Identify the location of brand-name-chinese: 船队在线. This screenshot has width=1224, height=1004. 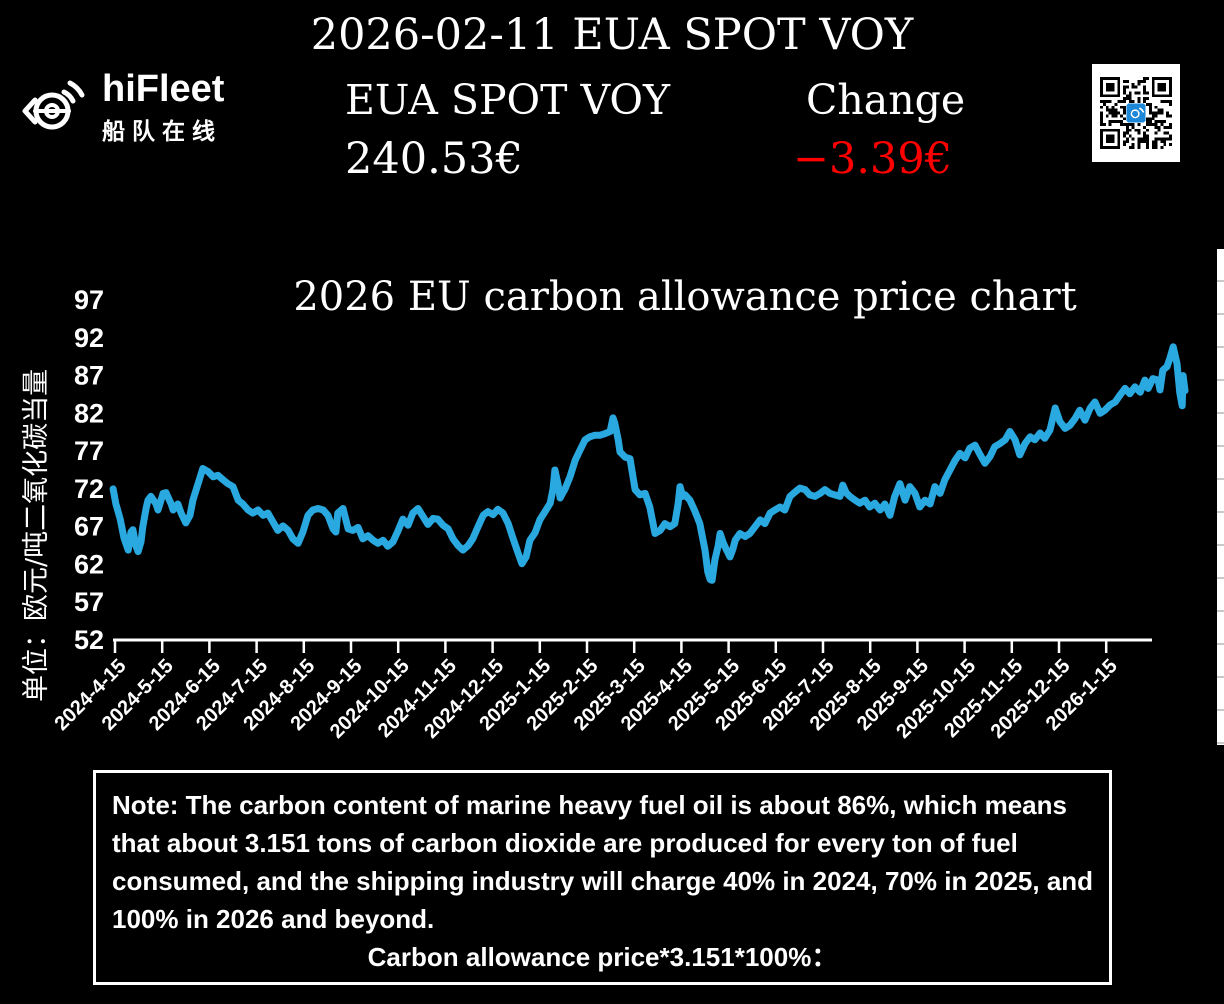
(162, 131).